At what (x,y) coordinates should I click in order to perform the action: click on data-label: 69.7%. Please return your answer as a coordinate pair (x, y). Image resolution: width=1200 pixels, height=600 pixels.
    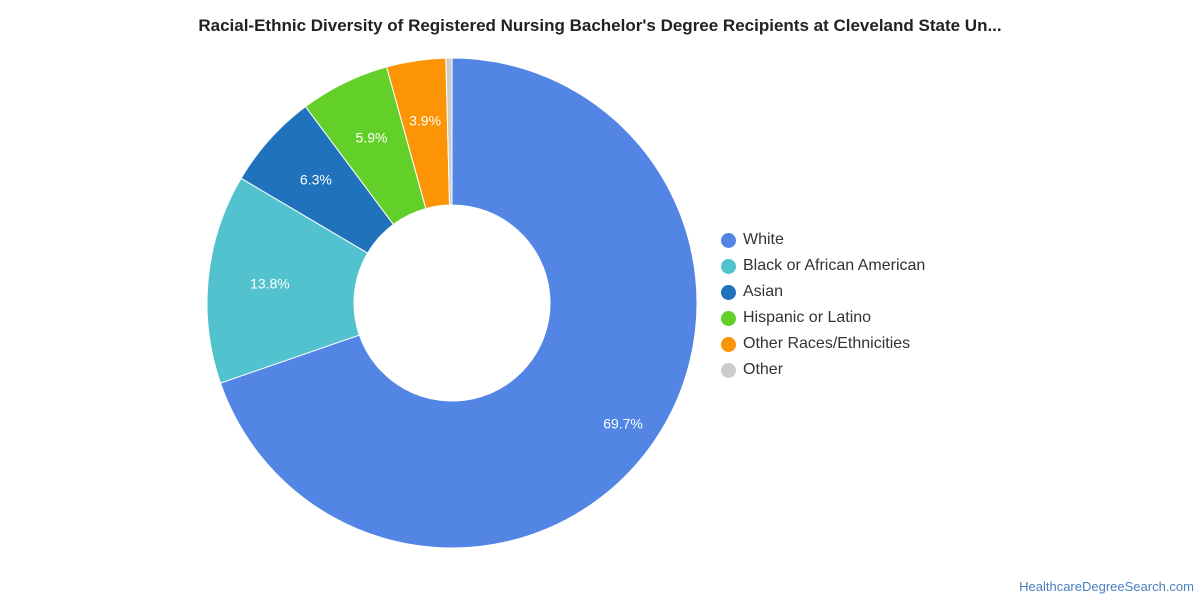
    Looking at the image, I should click on (623, 424).